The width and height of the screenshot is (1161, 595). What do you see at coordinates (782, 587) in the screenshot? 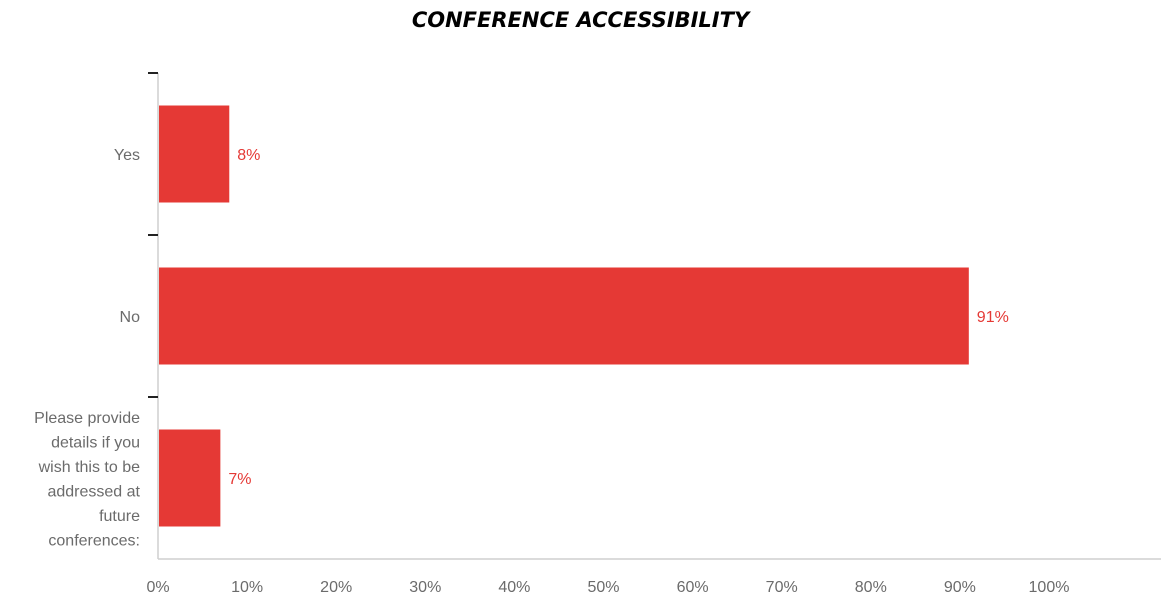
I see `x-tick-label: 70%` at bounding box center [782, 587].